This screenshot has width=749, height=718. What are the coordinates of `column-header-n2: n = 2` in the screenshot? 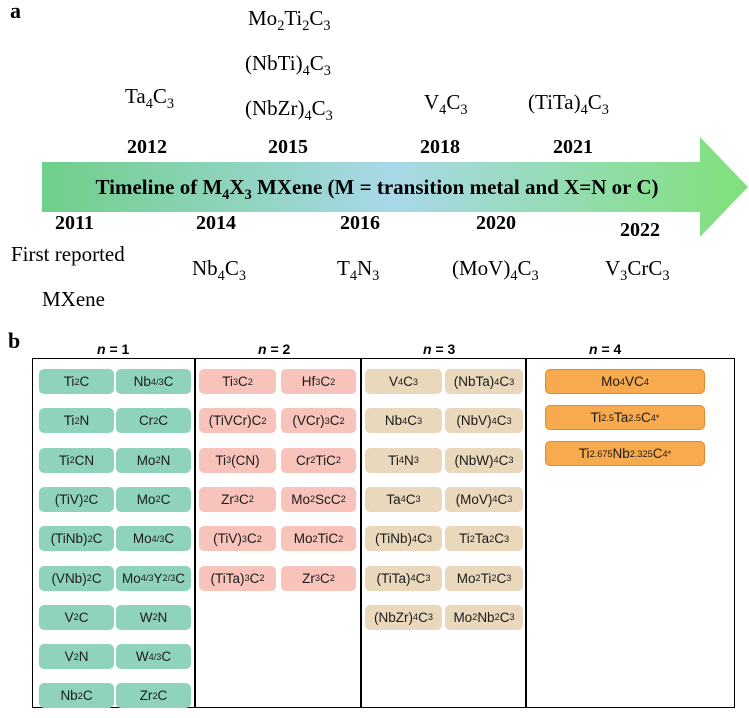 It's located at (274, 349).